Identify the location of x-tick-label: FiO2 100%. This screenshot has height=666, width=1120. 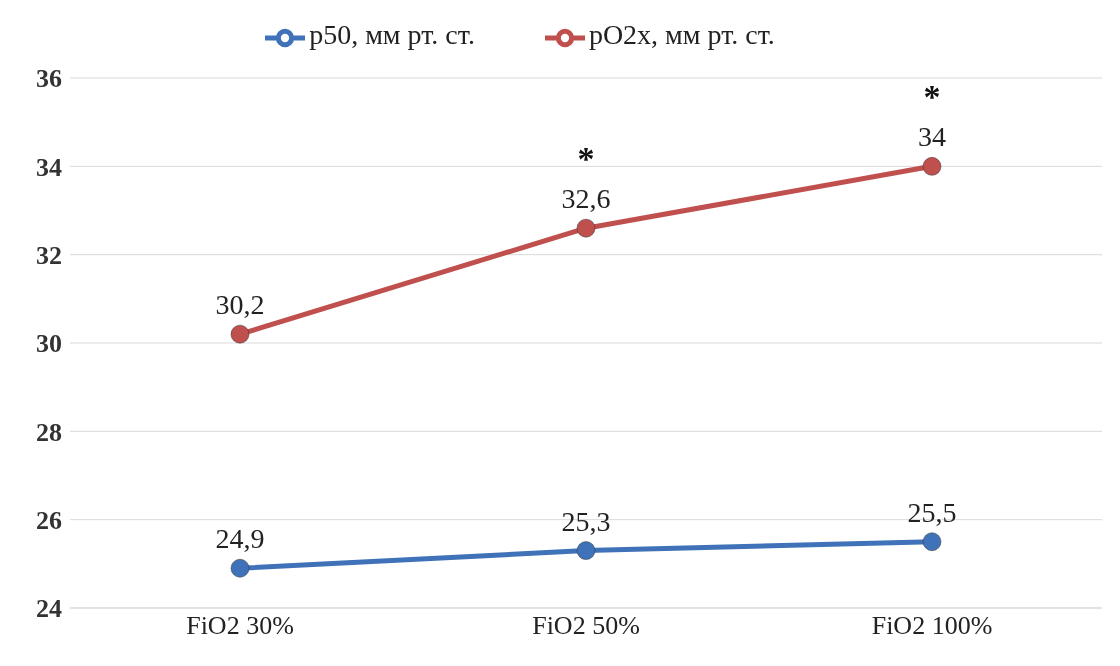
(932, 626).